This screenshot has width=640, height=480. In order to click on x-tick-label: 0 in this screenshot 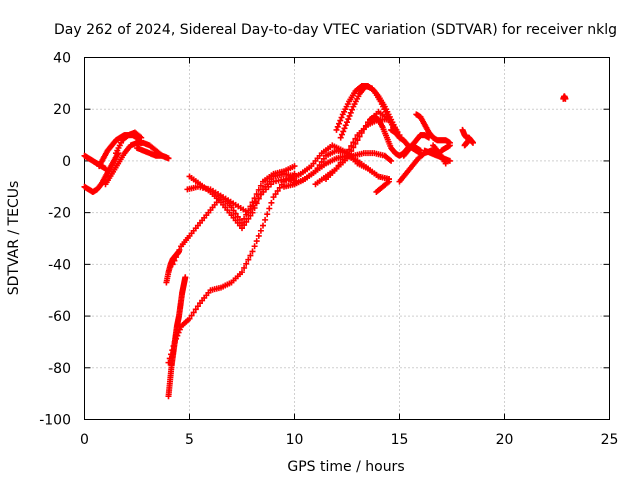, I will do `click(84, 440)`.